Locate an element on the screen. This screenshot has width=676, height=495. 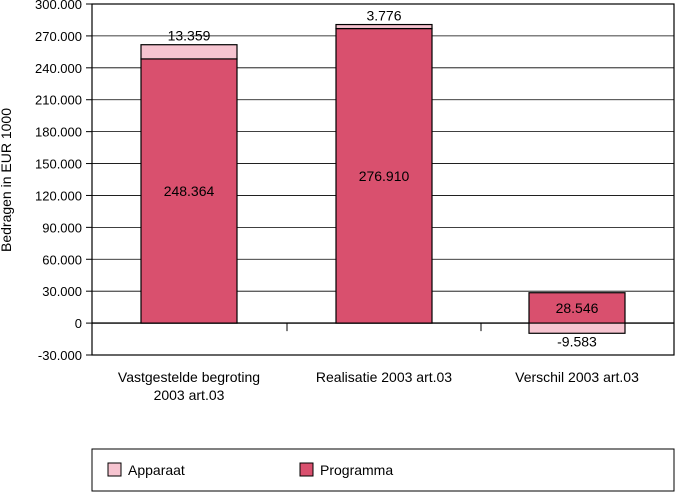
y-tick-label: 0 is located at coordinates (78, 323).